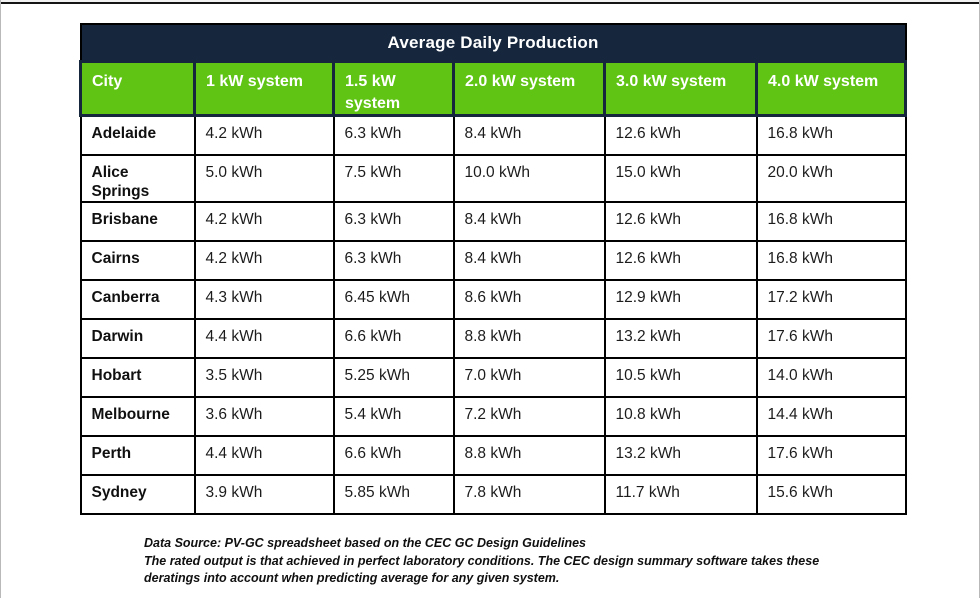 This screenshot has width=980, height=598. I want to click on col-header-2: 1.5 kW system, so click(393, 88).